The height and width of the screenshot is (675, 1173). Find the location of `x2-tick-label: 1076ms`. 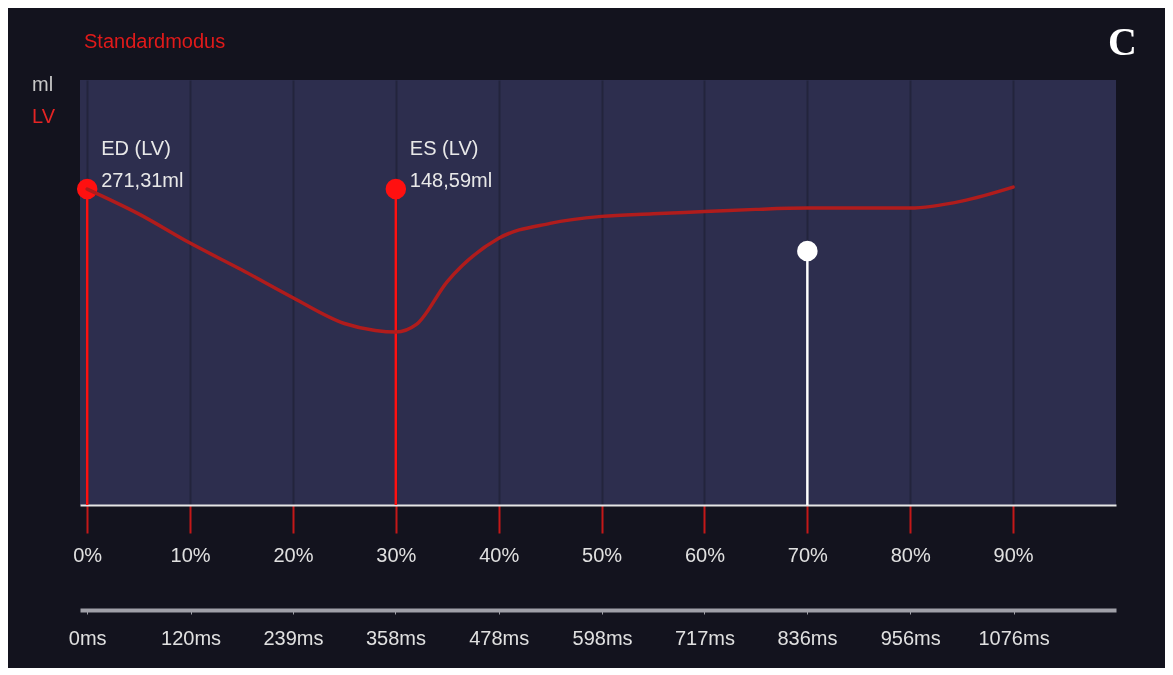

x2-tick-label: 1076ms is located at coordinates (1014, 637).